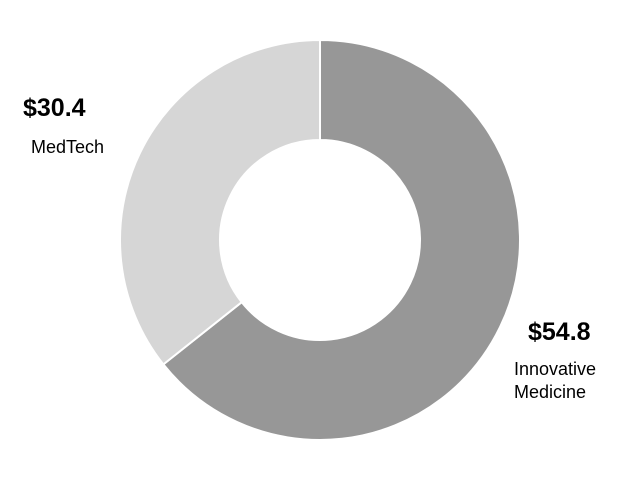 This screenshot has height=480, width=640. What do you see at coordinates (555, 380) in the screenshot?
I see `category-label-innovative-medicine: Innovative Medicine` at bounding box center [555, 380].